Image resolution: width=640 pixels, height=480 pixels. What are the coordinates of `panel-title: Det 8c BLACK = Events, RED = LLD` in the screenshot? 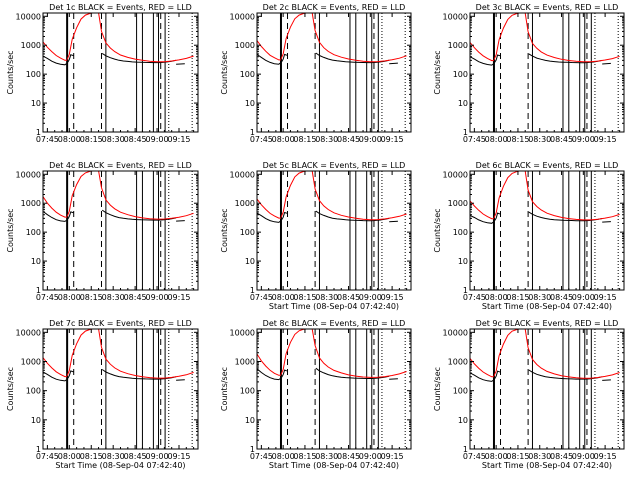 It's located at (334, 323).